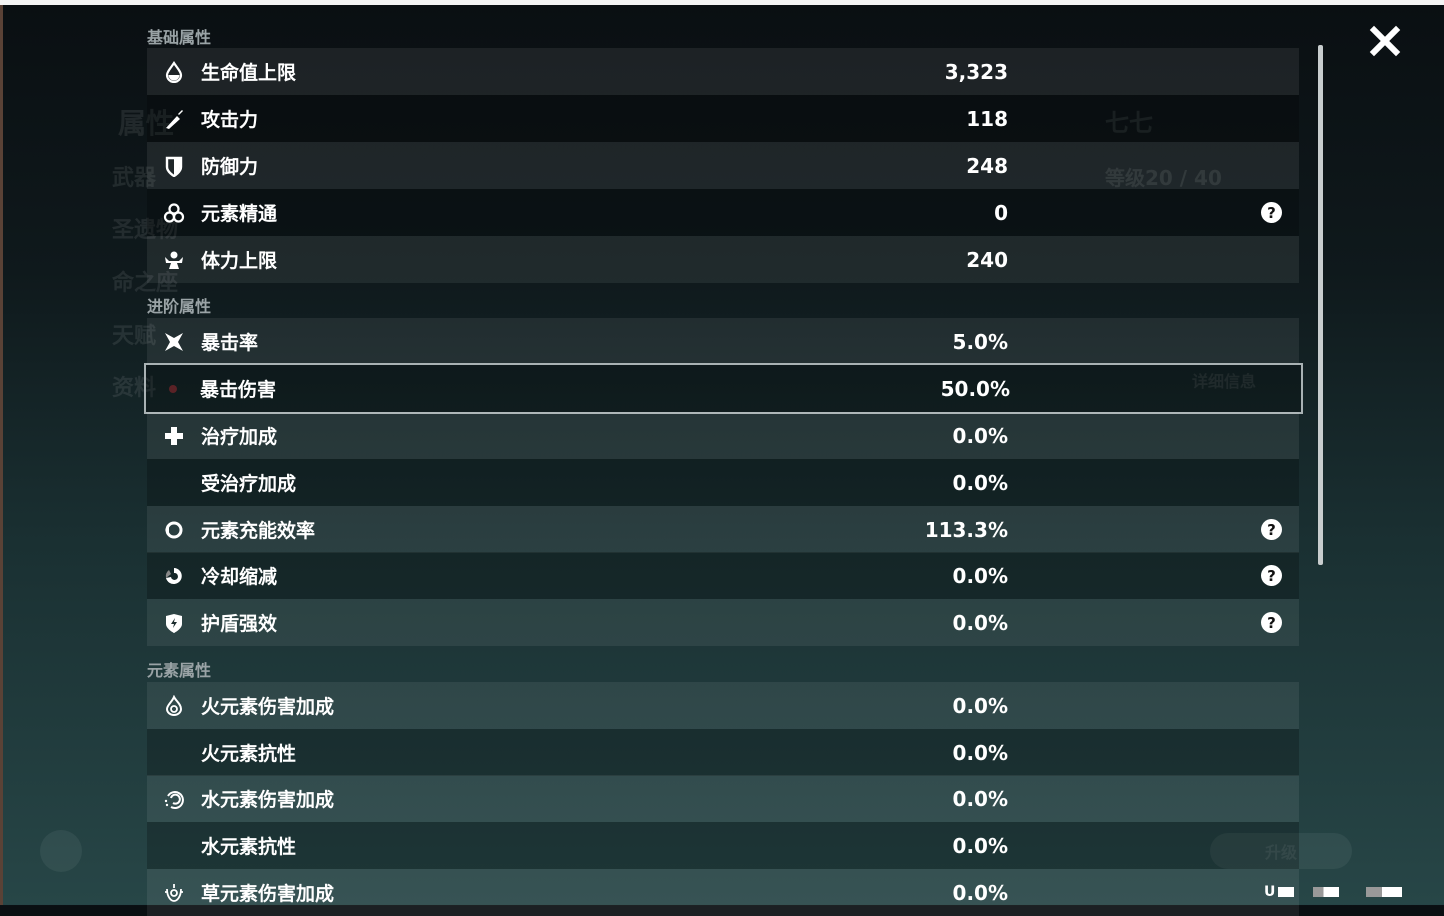 The width and height of the screenshot is (1444, 916). I want to click on pyro-icon, so click(174, 705).